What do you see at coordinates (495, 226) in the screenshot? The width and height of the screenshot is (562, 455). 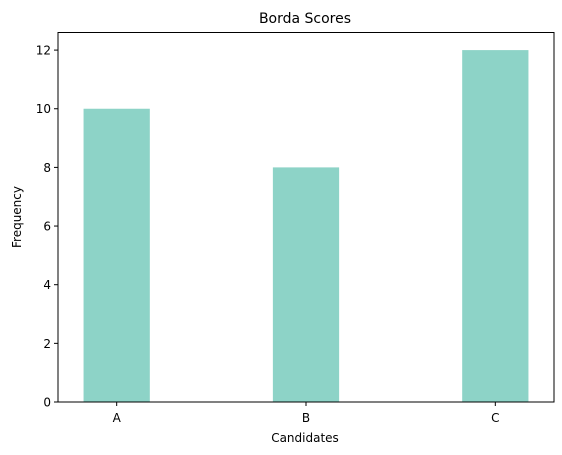 I see `bar-C` at bounding box center [495, 226].